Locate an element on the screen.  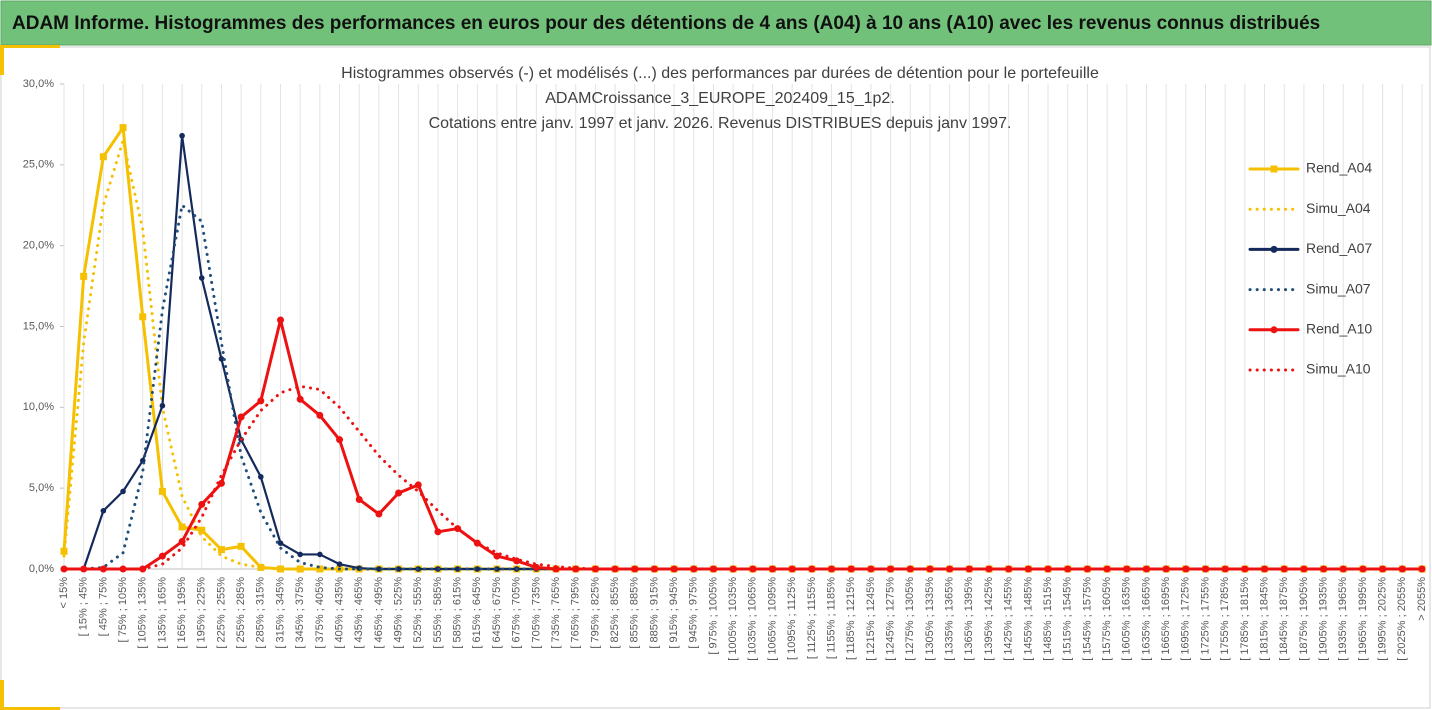
x-tick-label: [ 735% ; 765% is located at coordinates (556, 613).